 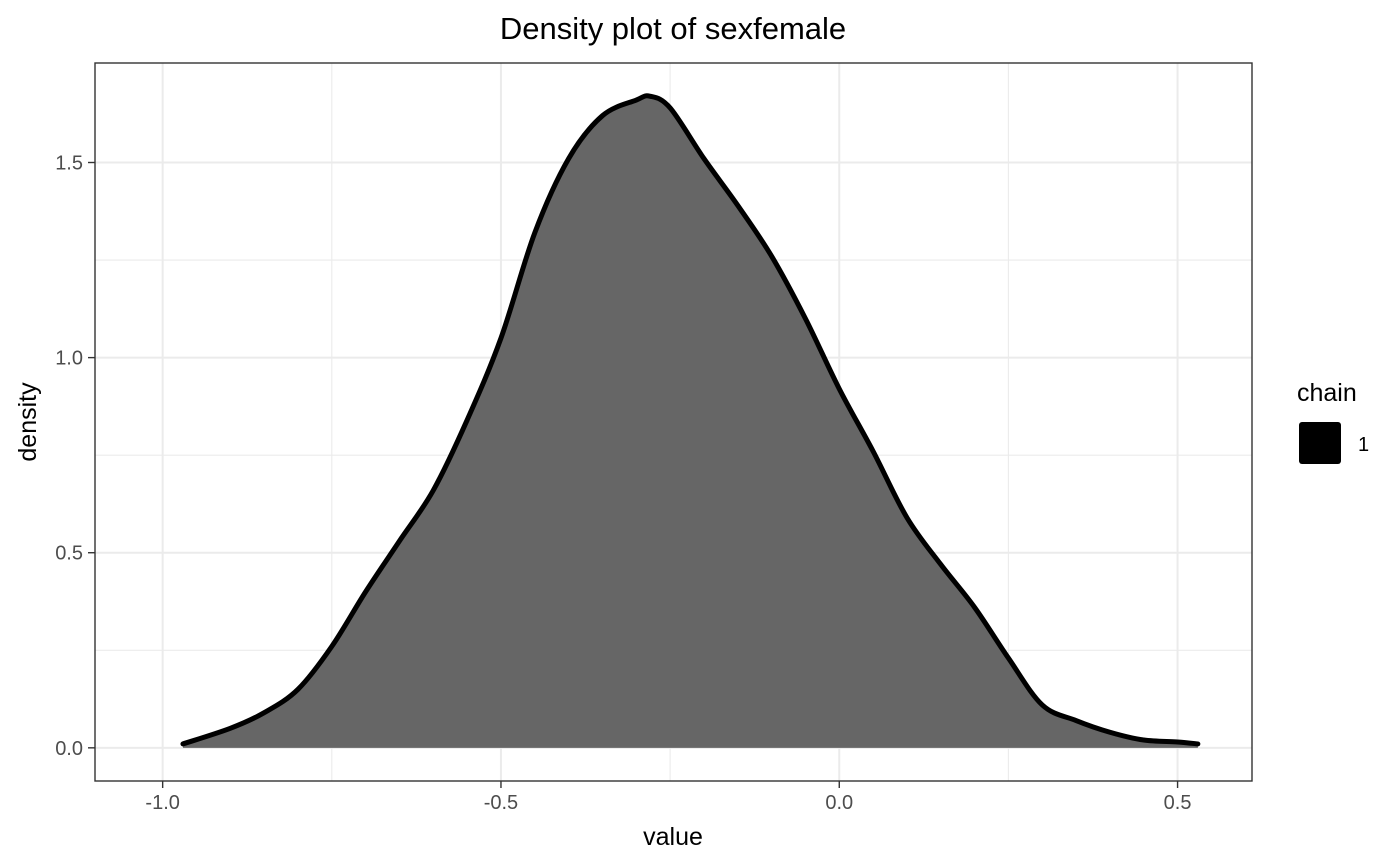 I want to click on y-tick-label: 1.0, so click(x=69, y=359).